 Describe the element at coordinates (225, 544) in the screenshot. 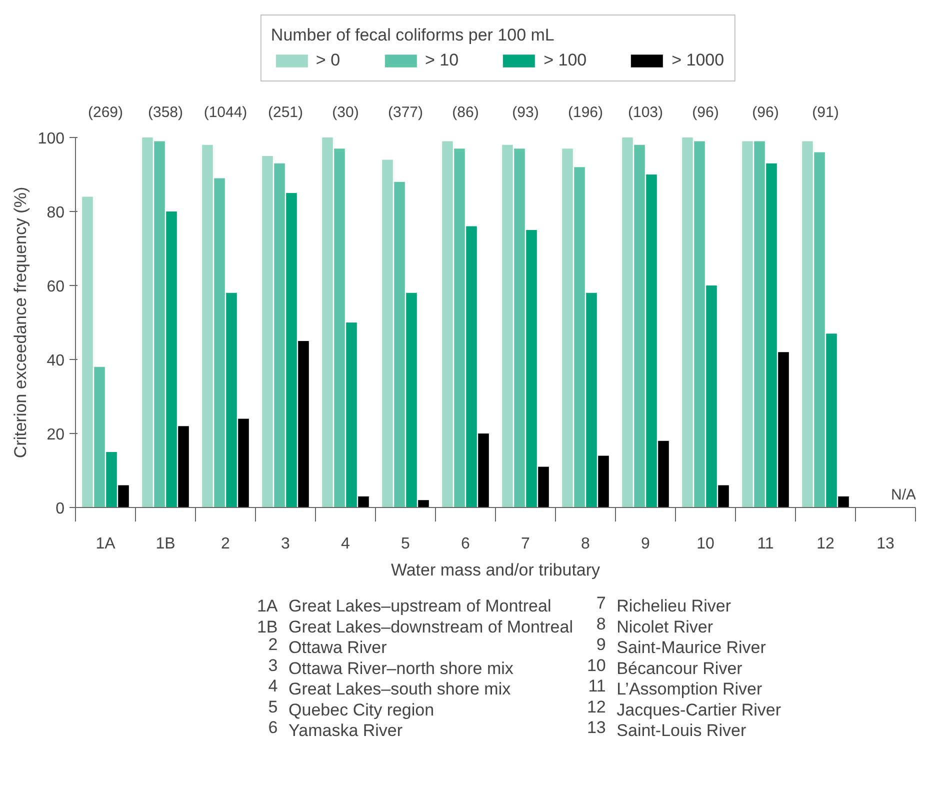

I see `x-tick-label: 2` at that location.